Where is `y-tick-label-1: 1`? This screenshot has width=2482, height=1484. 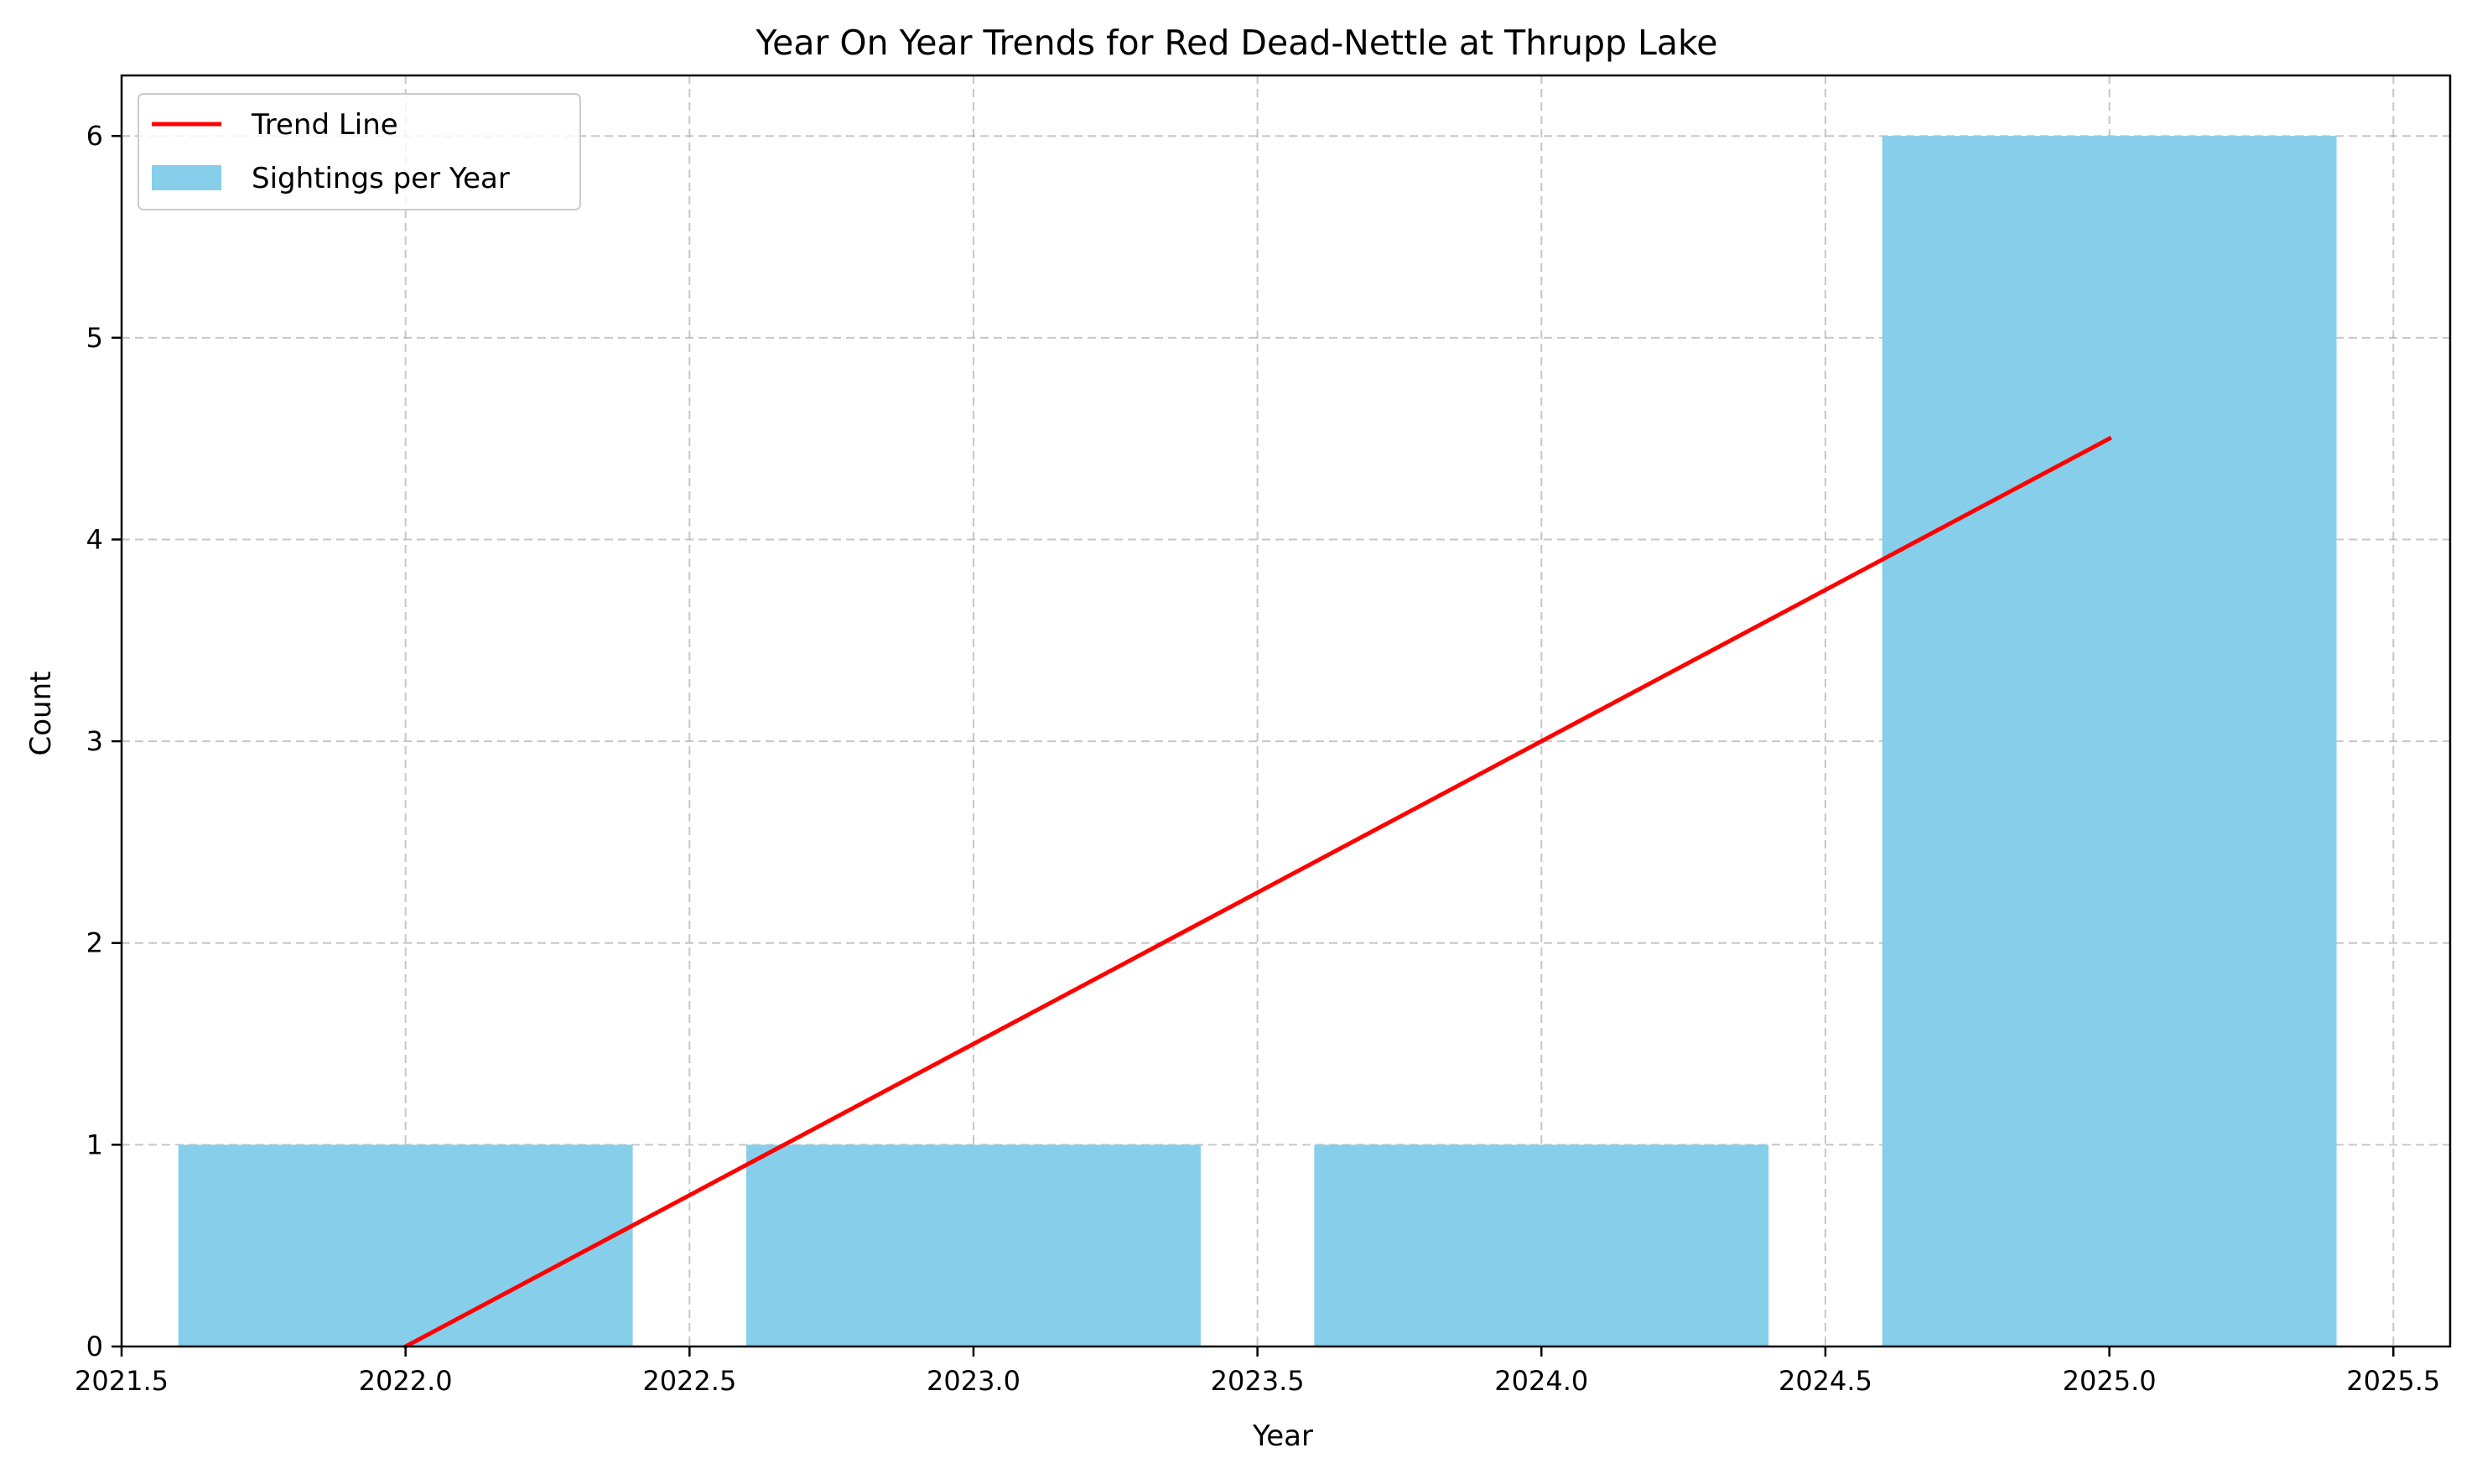 y-tick-label-1: 1 is located at coordinates (95, 1144).